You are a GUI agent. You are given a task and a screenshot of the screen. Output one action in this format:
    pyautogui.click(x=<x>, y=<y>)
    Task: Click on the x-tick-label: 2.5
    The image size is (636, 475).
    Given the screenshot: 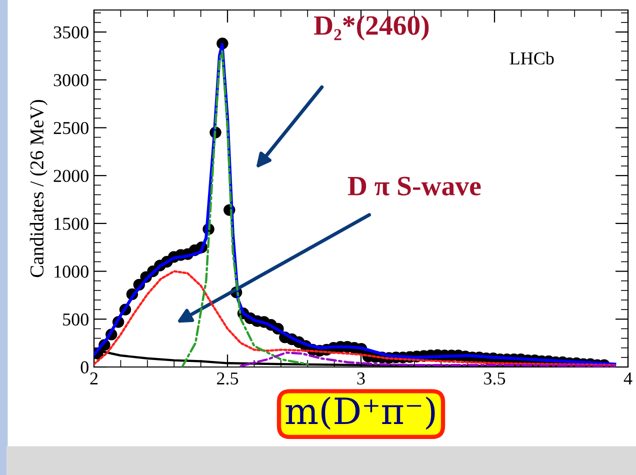 What is the action you would take?
    pyautogui.click(x=227, y=378)
    